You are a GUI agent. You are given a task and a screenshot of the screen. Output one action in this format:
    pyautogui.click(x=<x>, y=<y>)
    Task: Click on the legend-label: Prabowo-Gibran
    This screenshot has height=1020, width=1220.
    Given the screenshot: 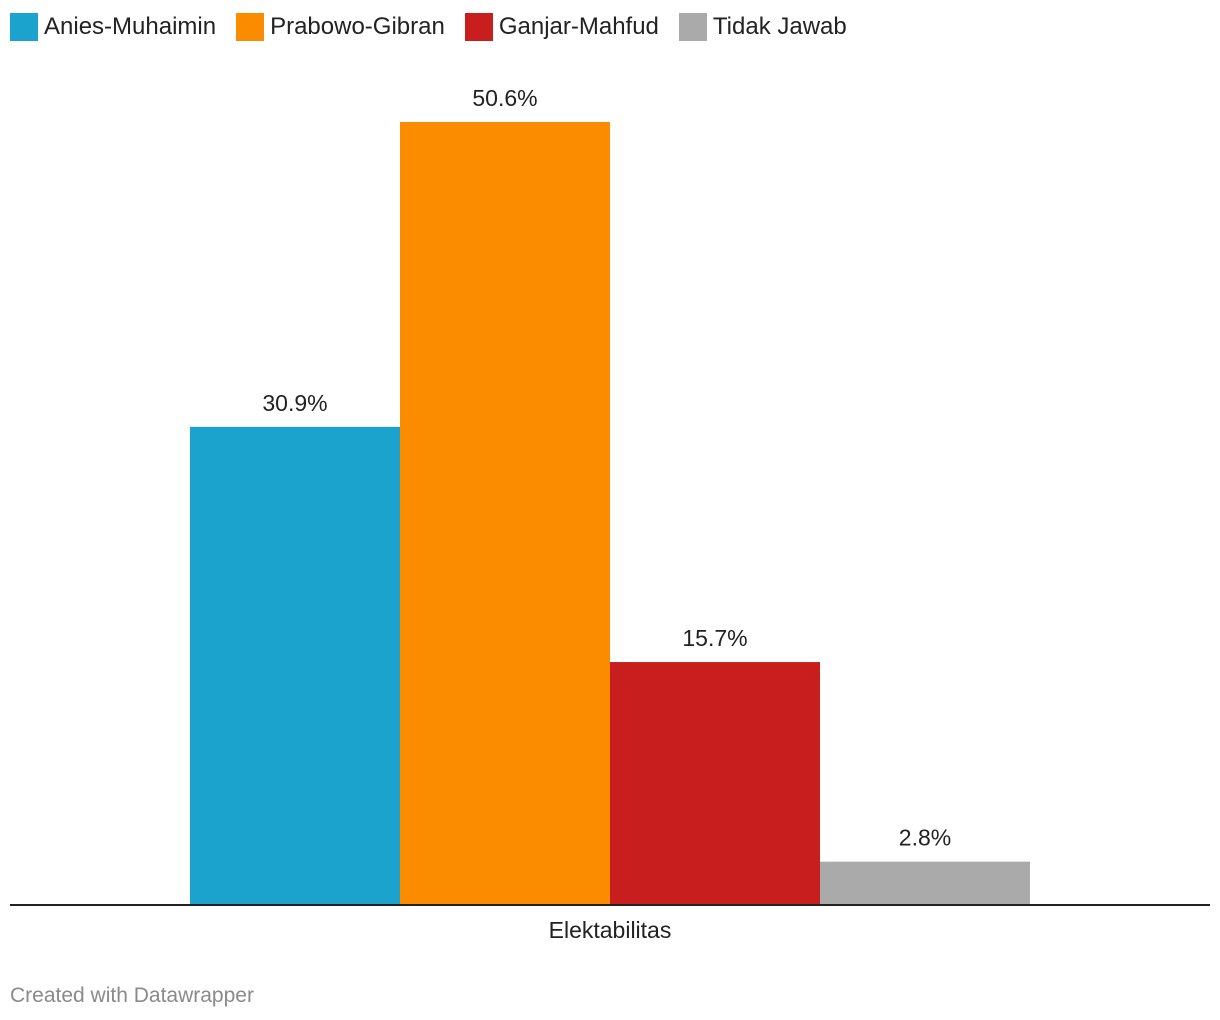 What is the action you would take?
    pyautogui.click(x=357, y=26)
    